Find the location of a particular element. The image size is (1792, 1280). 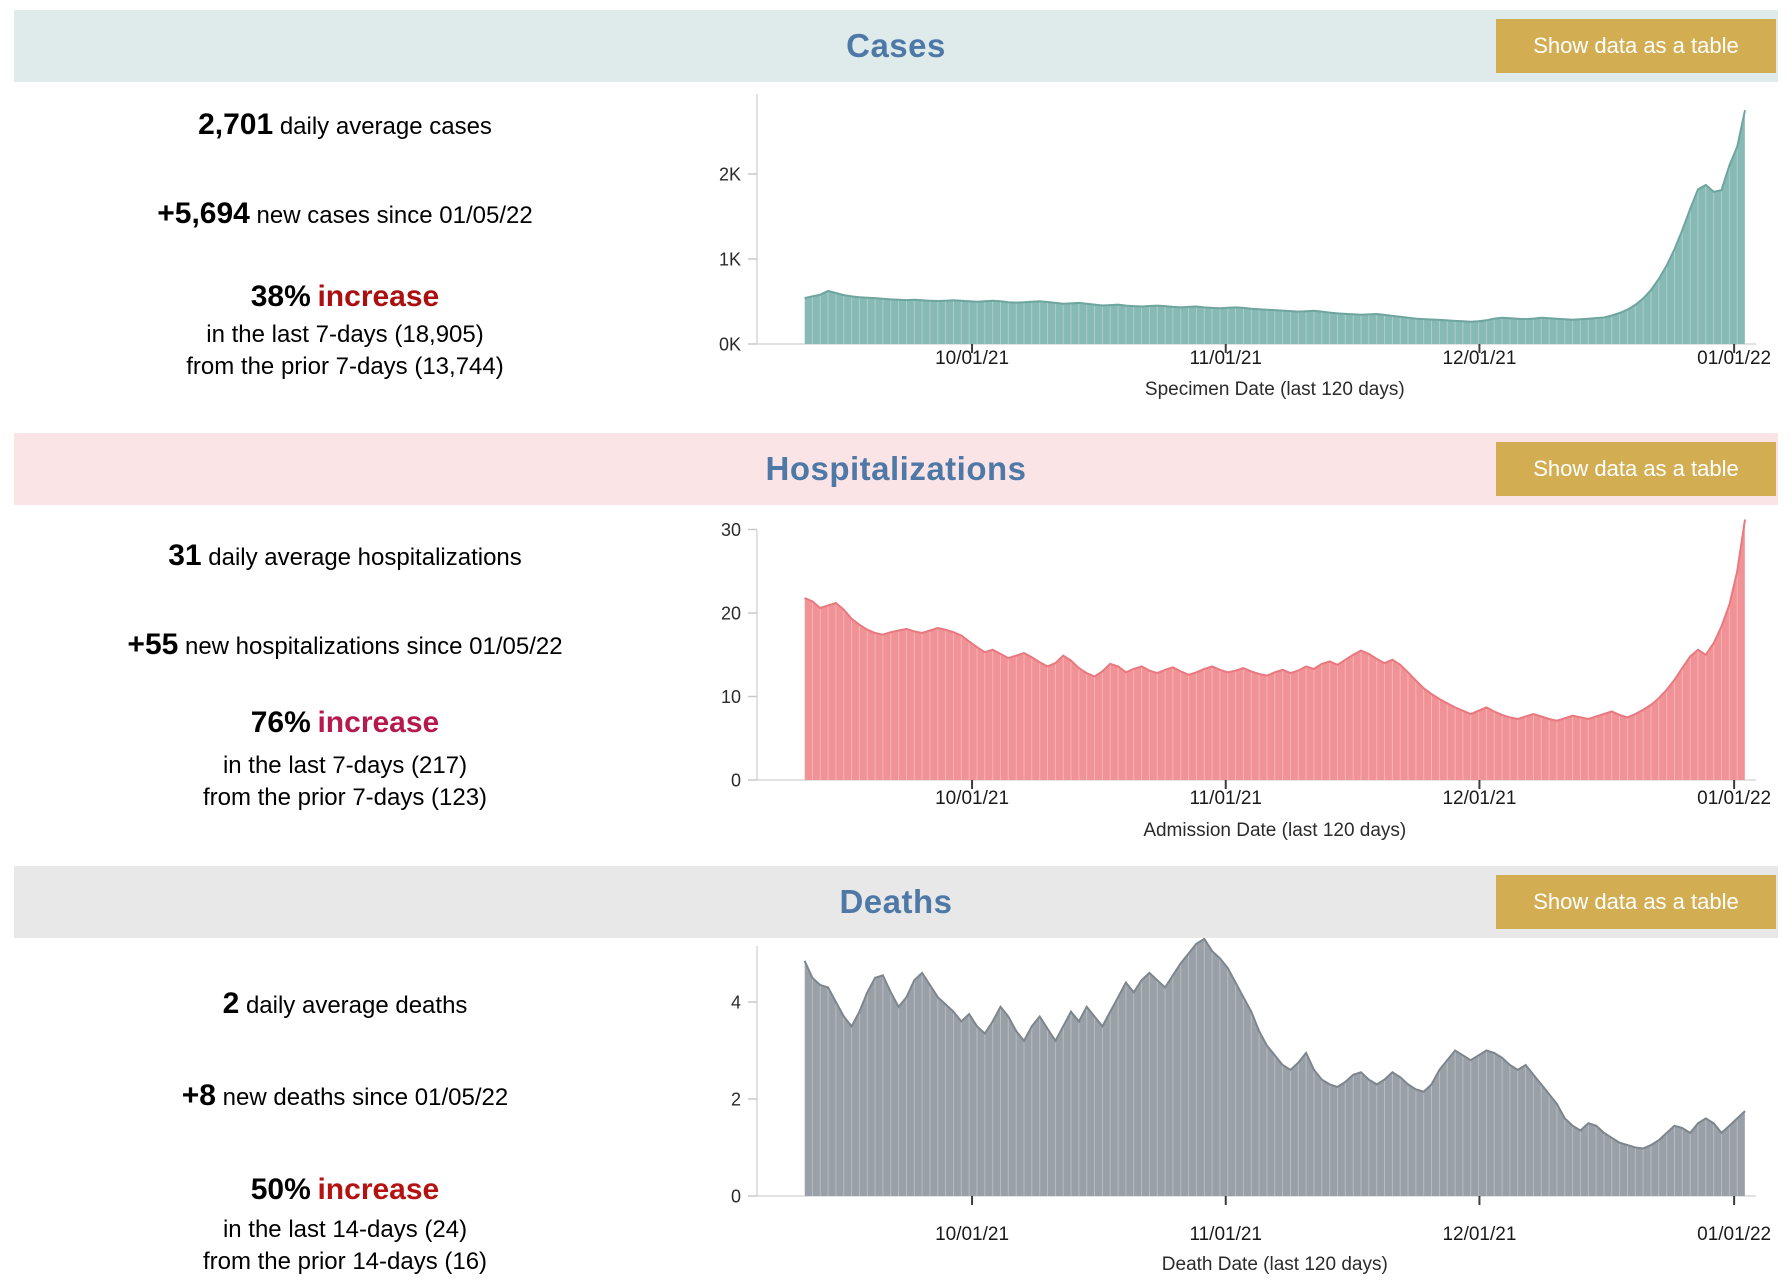

deaths-header-band: Deaths Show data as a table is located at coordinates (896, 902).